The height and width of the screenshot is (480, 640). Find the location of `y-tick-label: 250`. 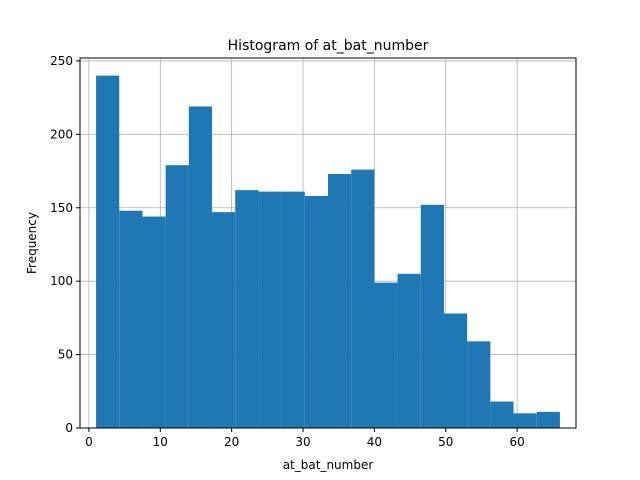

y-tick-label: 250 is located at coordinates (61, 61).